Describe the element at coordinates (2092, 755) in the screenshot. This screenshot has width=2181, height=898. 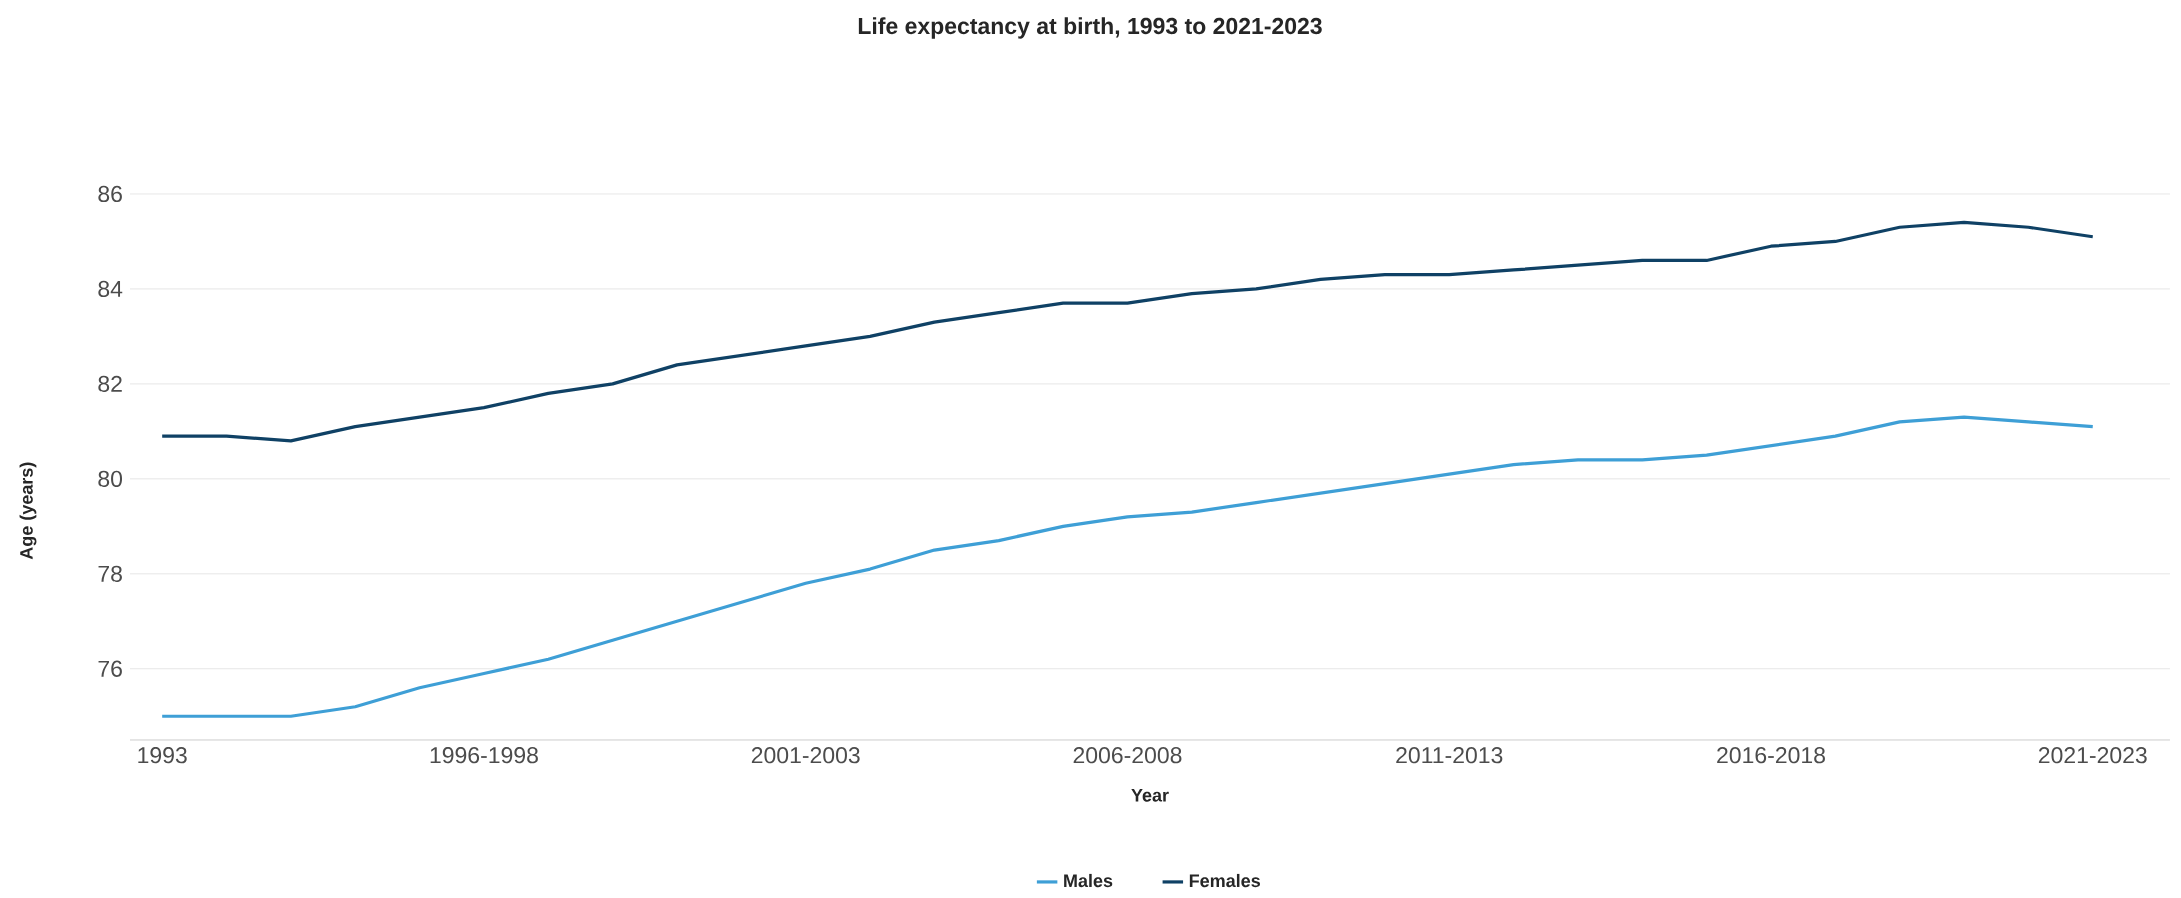
I see `x-tick-label: 2021-2023` at that location.